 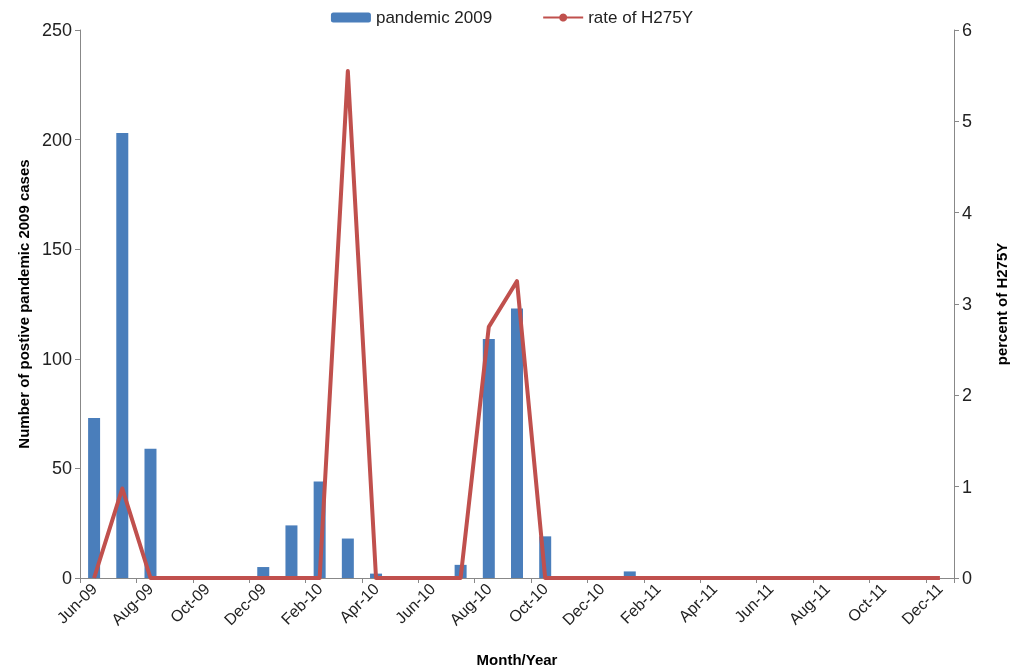 What do you see at coordinates (56, 139) in the screenshot?
I see `y-tick-label: 200` at bounding box center [56, 139].